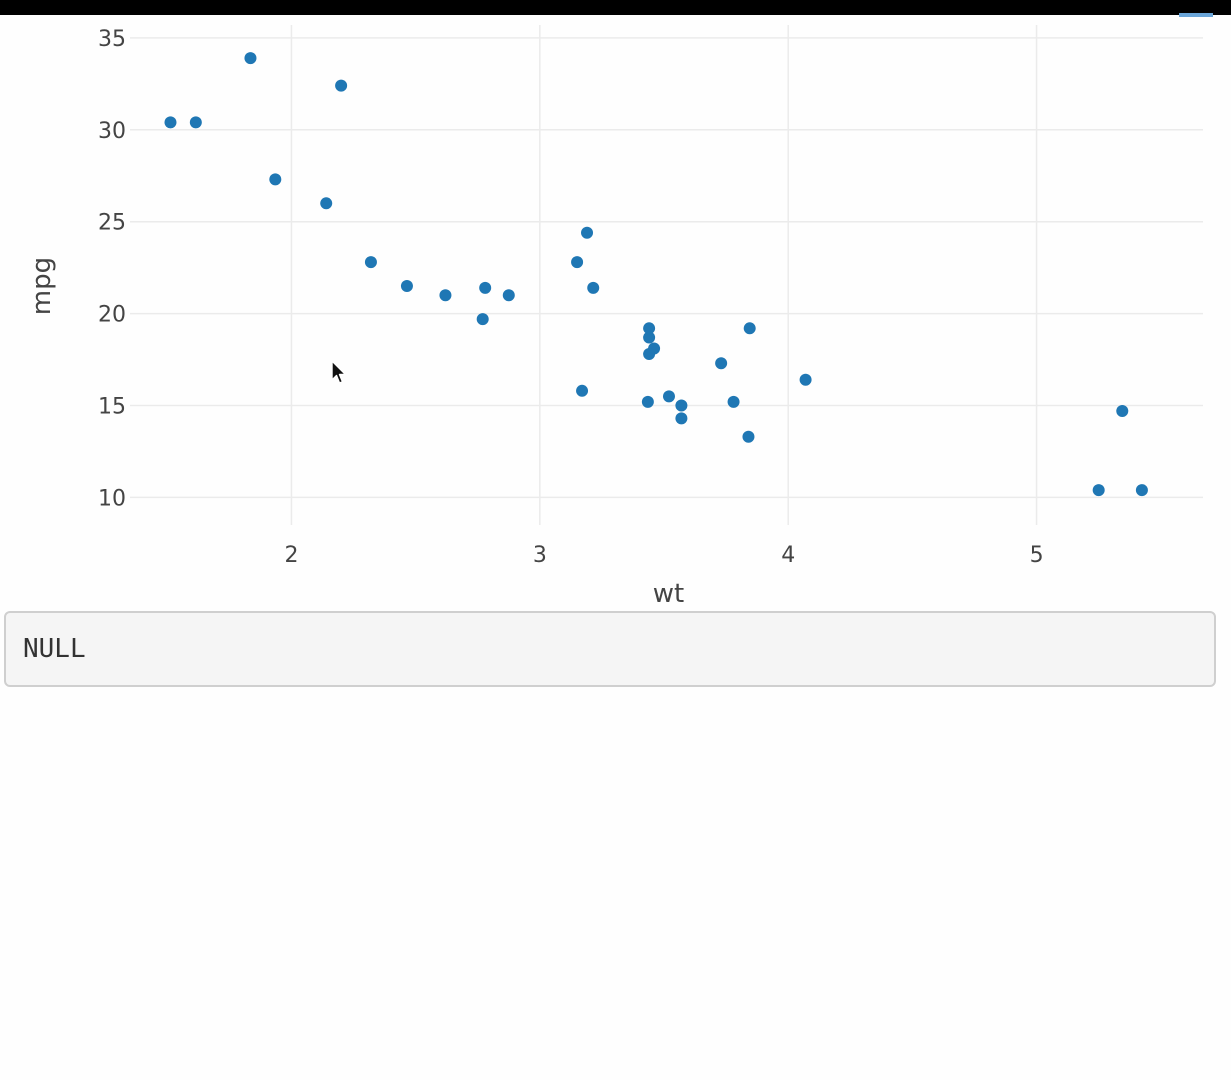  I want to click on x-tick-label: 5, so click(1037, 555).